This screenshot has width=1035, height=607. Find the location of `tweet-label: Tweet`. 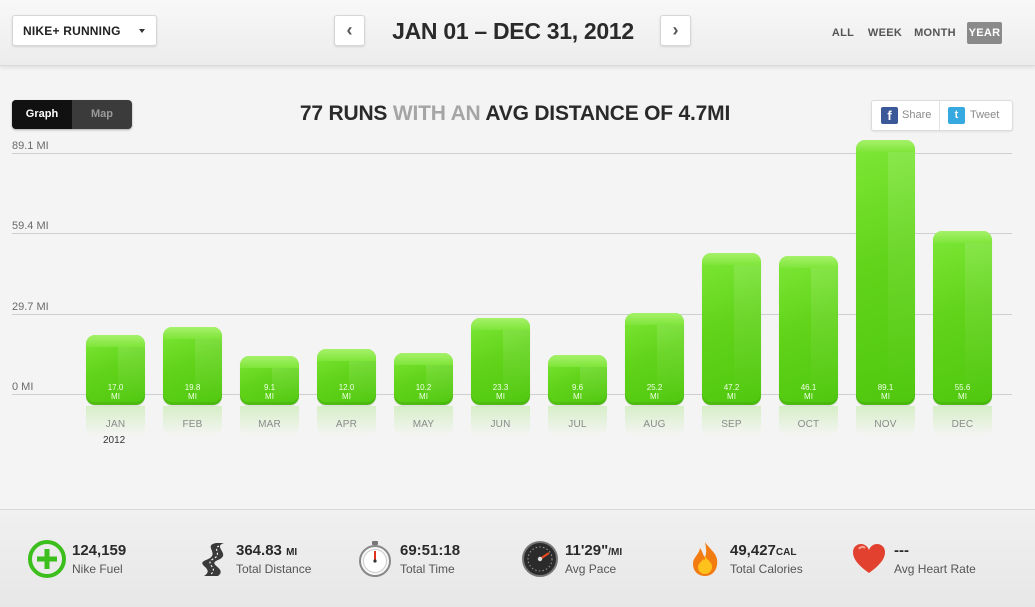

tweet-label: Tweet is located at coordinates (985, 115).